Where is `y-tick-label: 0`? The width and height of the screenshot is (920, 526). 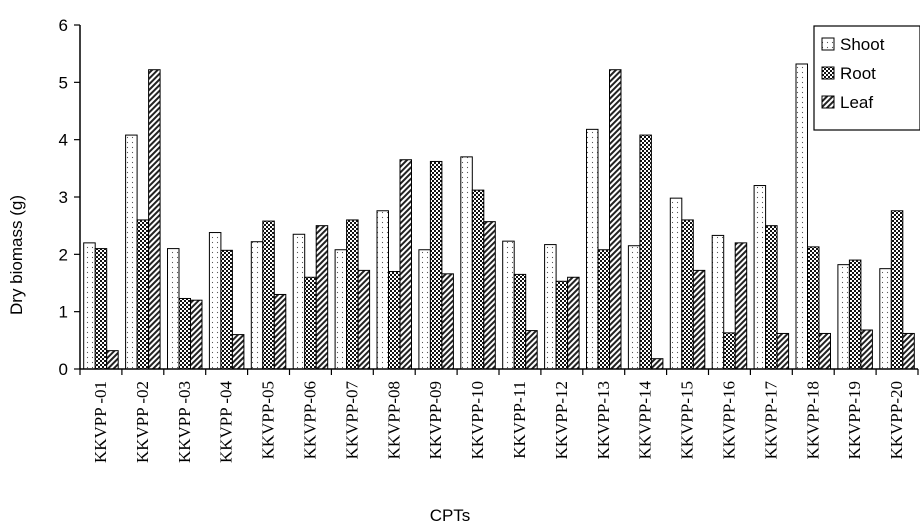 y-tick-label: 0 is located at coordinates (63, 369).